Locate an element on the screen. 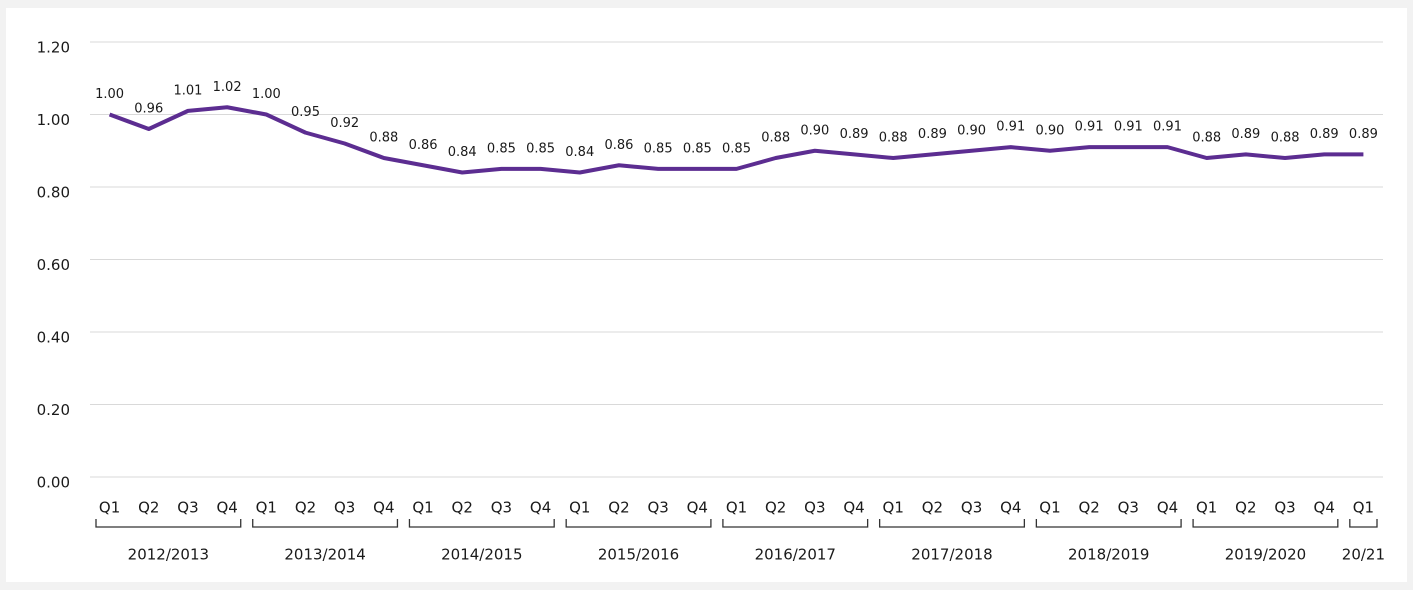  group-label: 2016/2017 is located at coordinates (795, 555).